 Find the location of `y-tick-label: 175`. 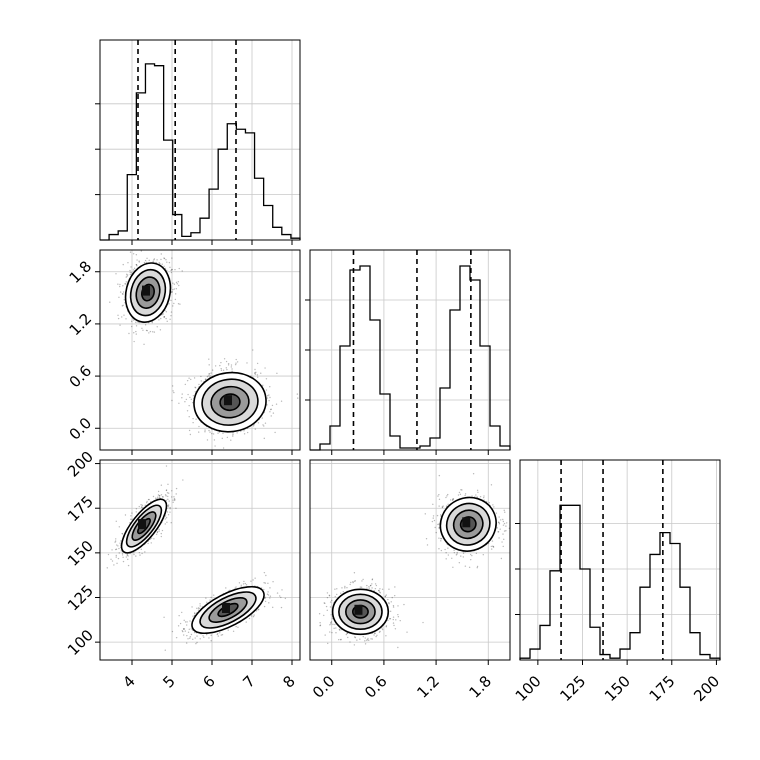

y-tick-label: 175 is located at coordinates (80, 508).